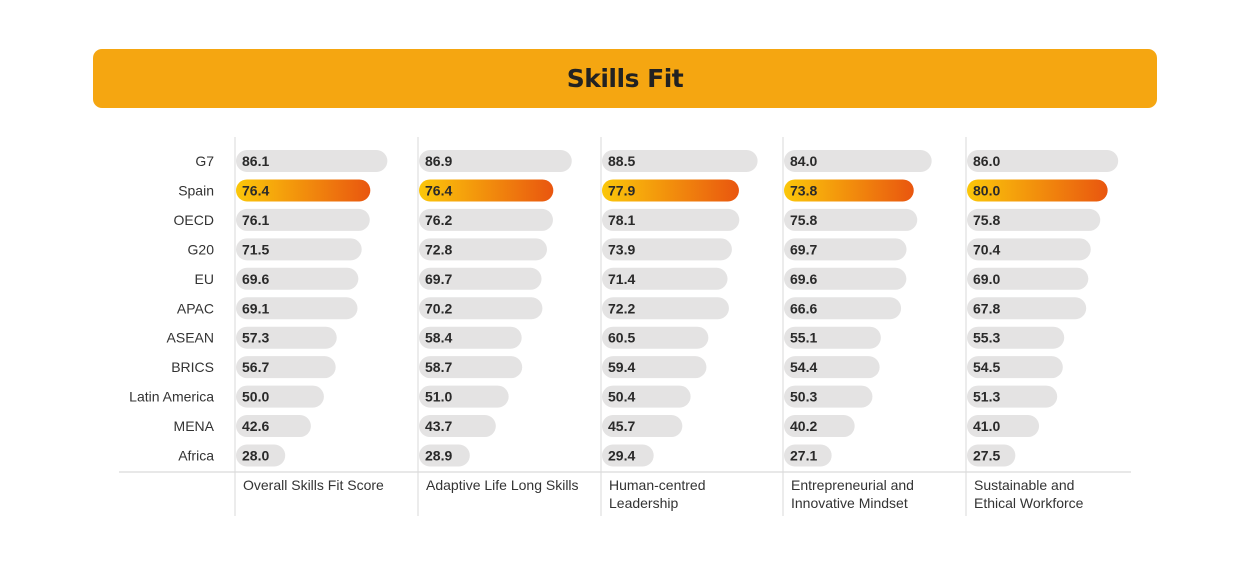  I want to click on title-bar: Skills Fit, so click(625, 78).